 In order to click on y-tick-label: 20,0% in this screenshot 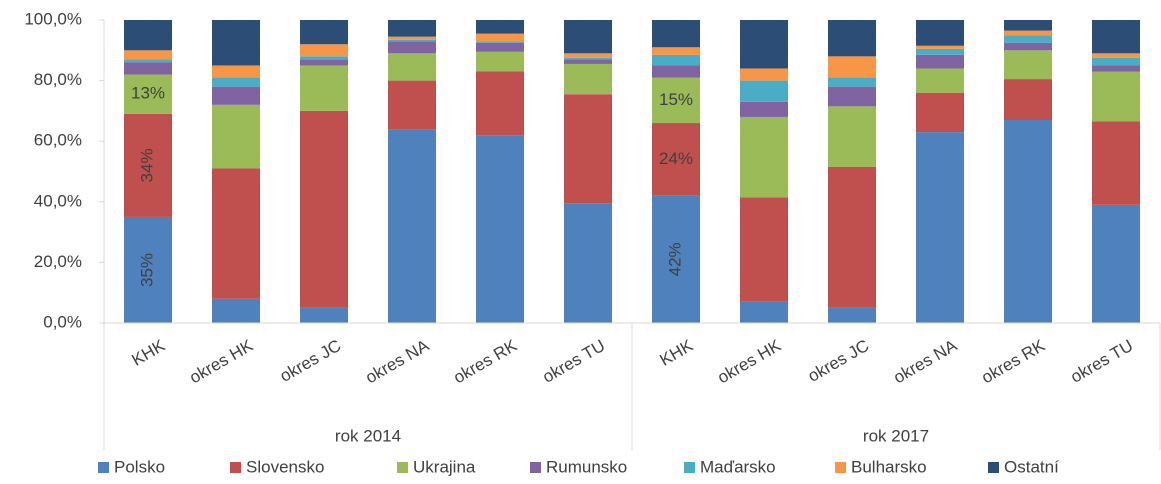, I will do `click(58, 261)`.